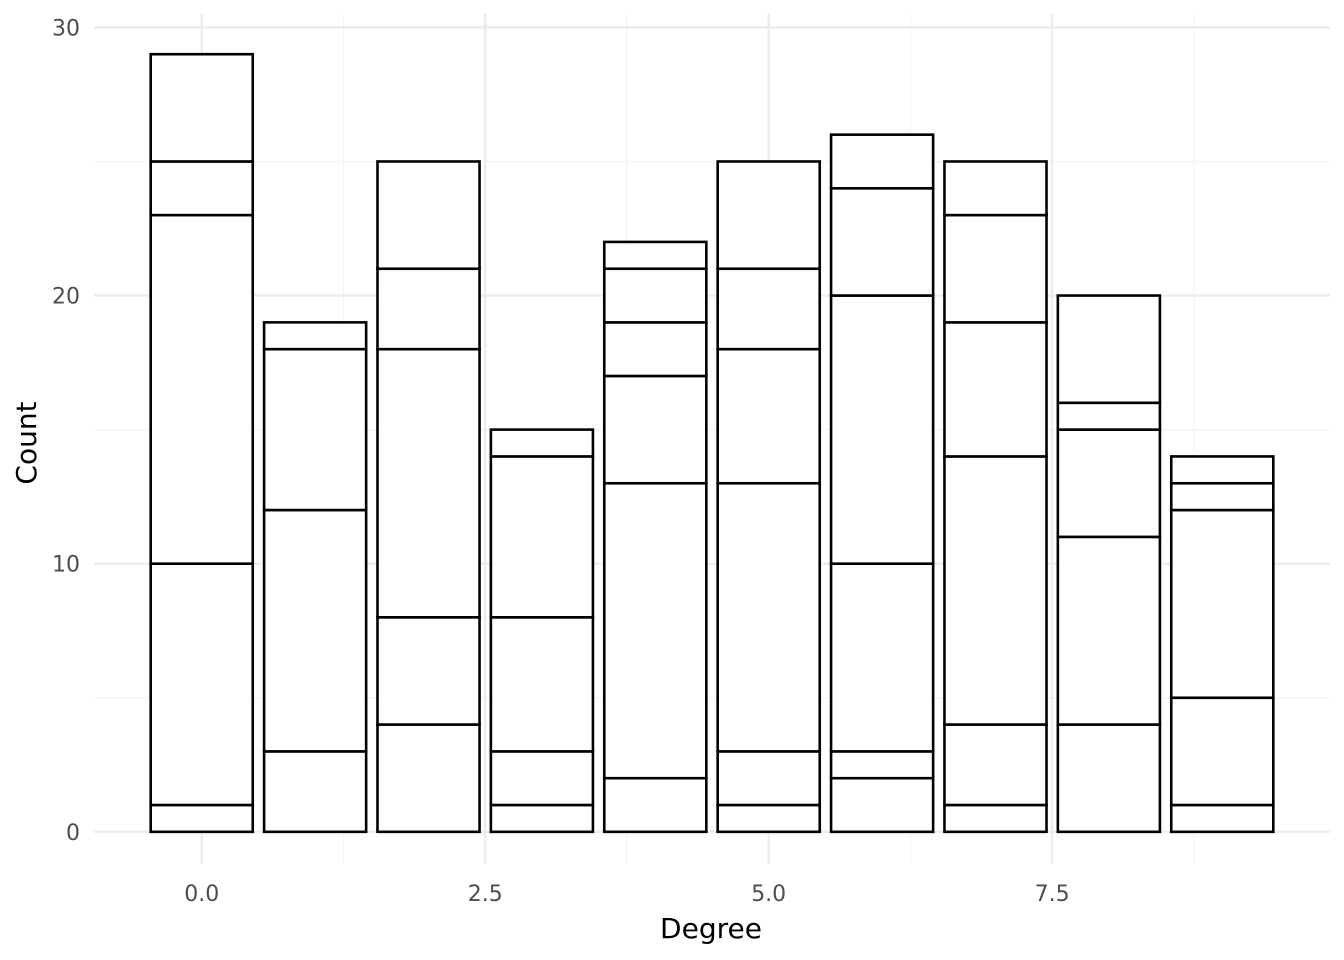  I want to click on x-tick-label: 0.0, so click(201, 894).